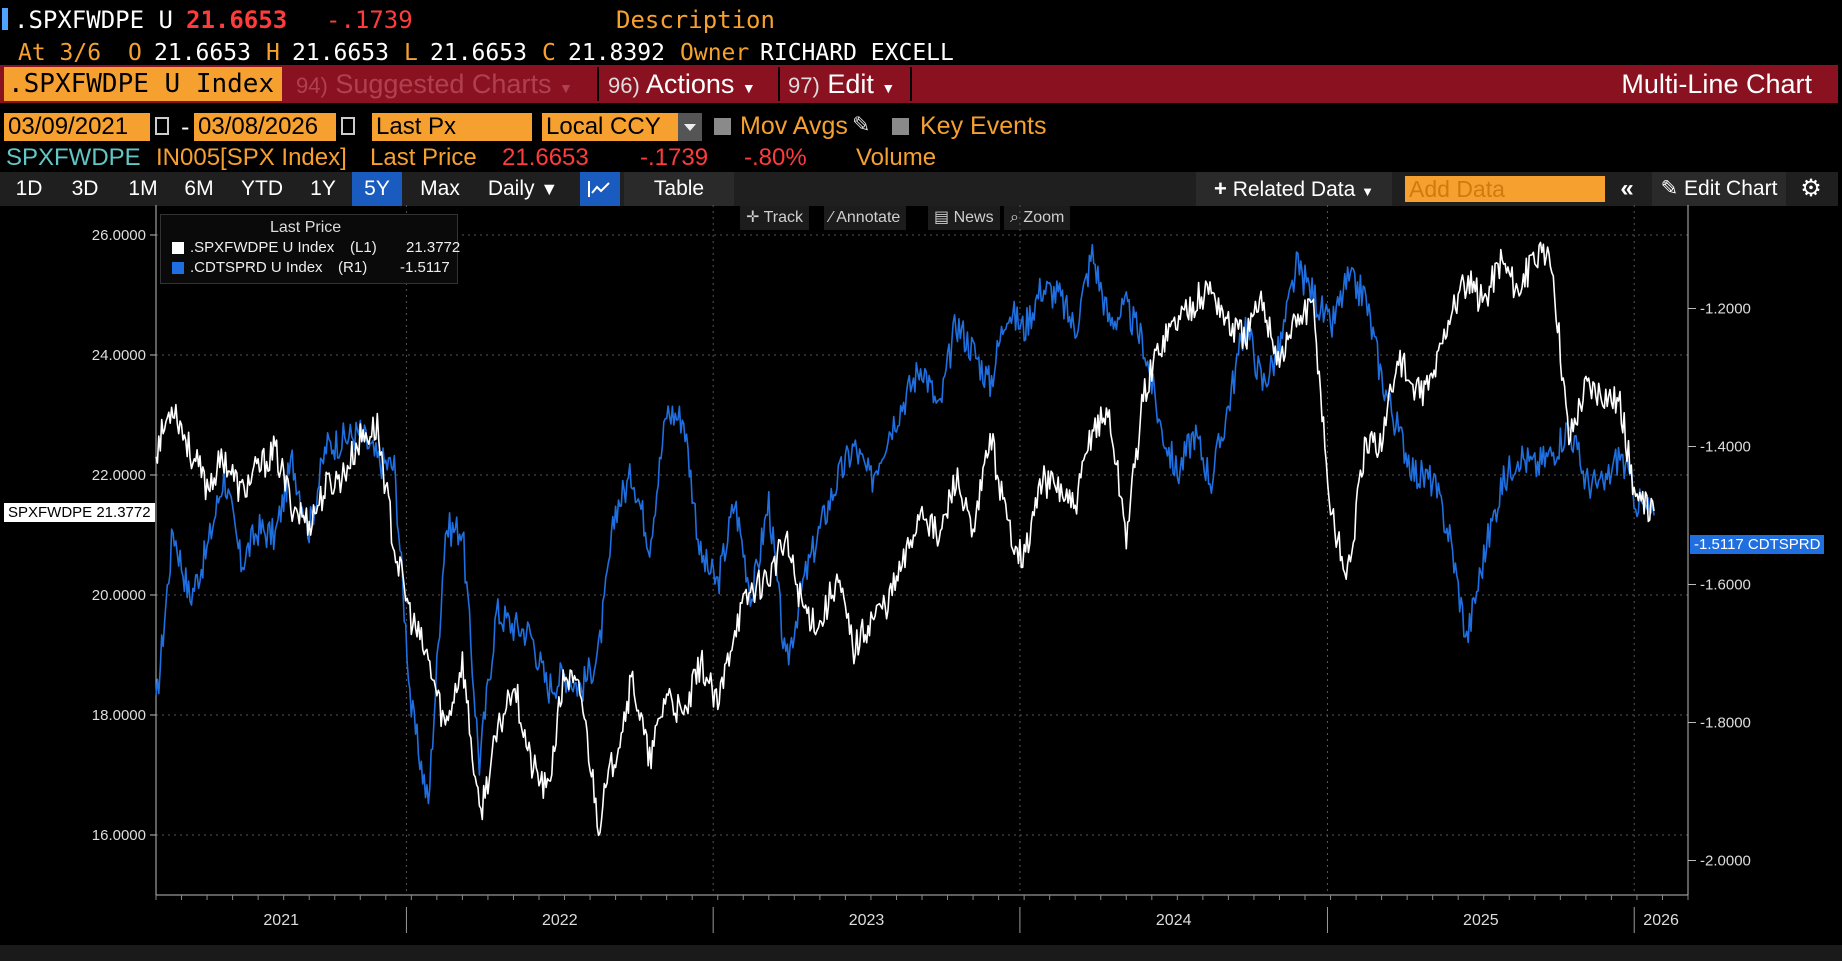 The width and height of the screenshot is (1842, 961). What do you see at coordinates (423, 157) in the screenshot?
I see `info-metric: Last Price` at bounding box center [423, 157].